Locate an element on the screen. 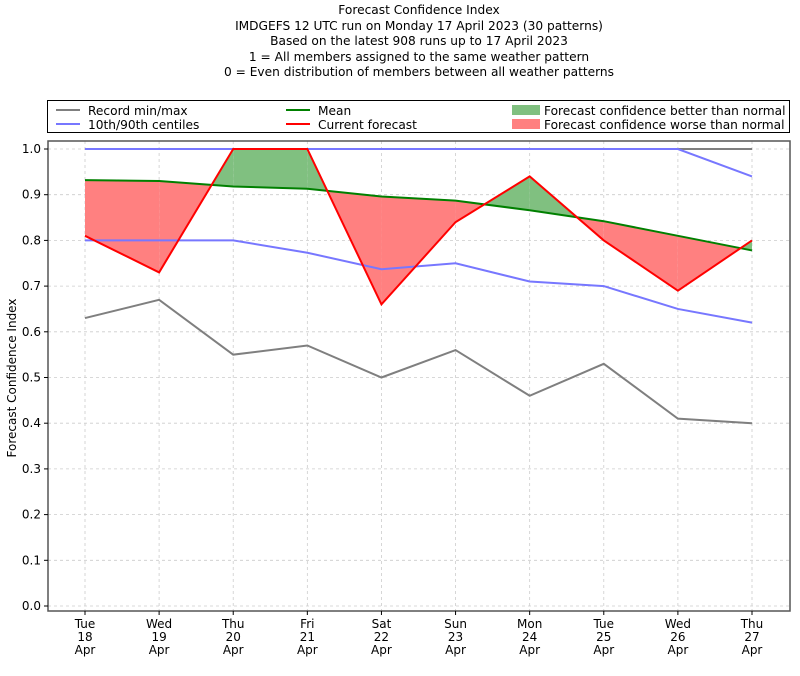  y-axis: 0.0 0.1 0.2 0.3 0.4 0.5 0.6 0.7 0.8 0.9 1.0 is located at coordinates (35, 377).